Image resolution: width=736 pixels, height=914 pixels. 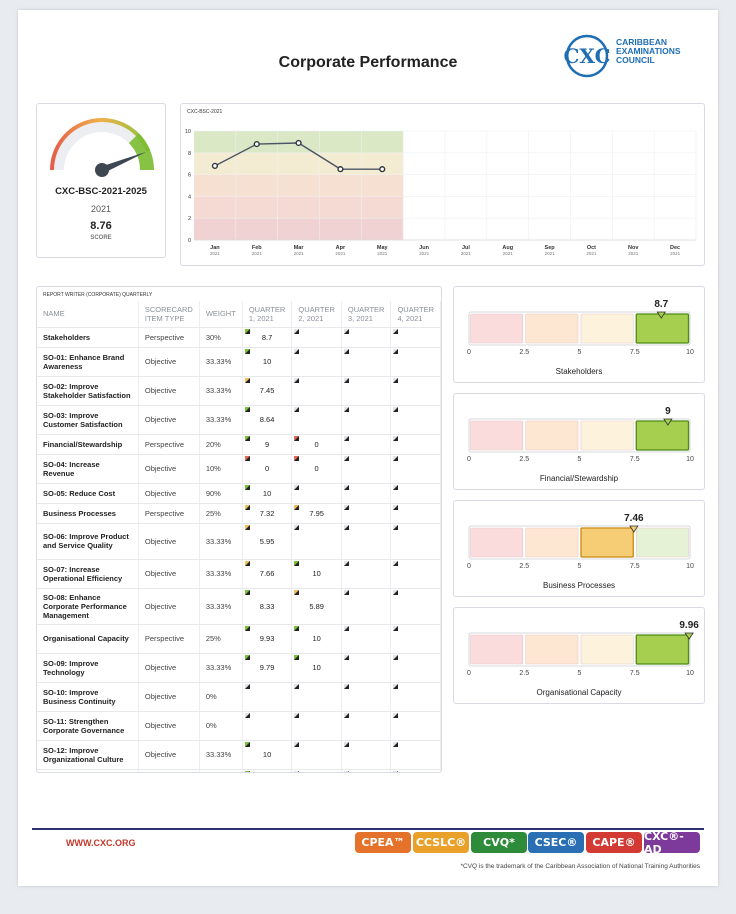 I want to click on row-name: SO-12: Improve Organizational Culture, so click(x=88, y=755).